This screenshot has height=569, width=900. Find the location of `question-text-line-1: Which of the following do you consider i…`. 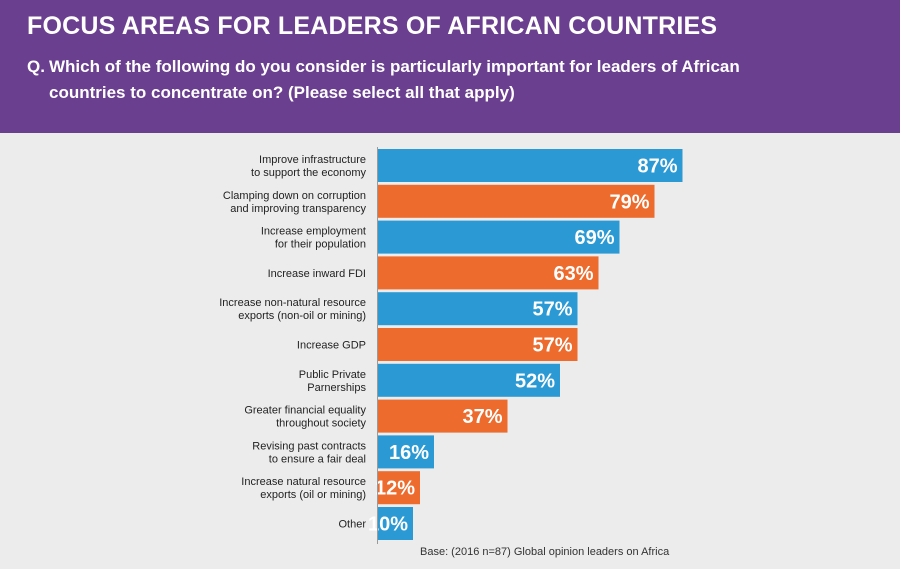

question-text-line-1: Which of the following do you consider i… is located at coordinates (394, 66).